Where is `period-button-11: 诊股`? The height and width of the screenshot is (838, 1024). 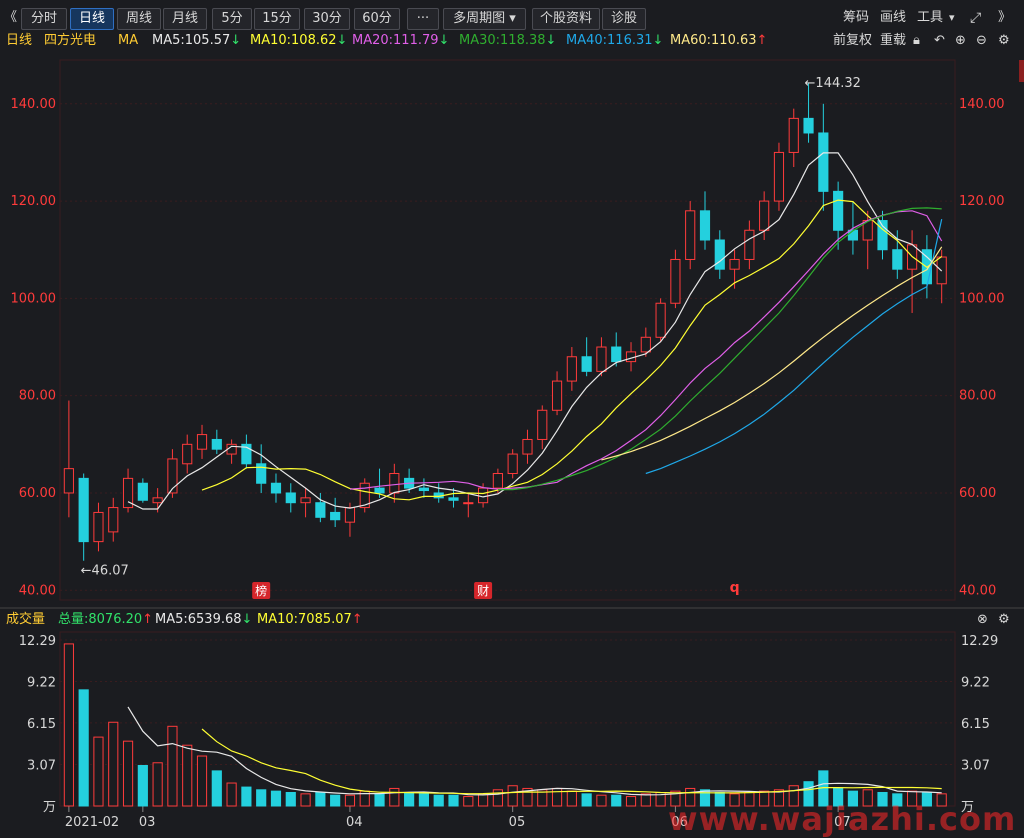 period-button-11: 诊股 is located at coordinates (624, 19).